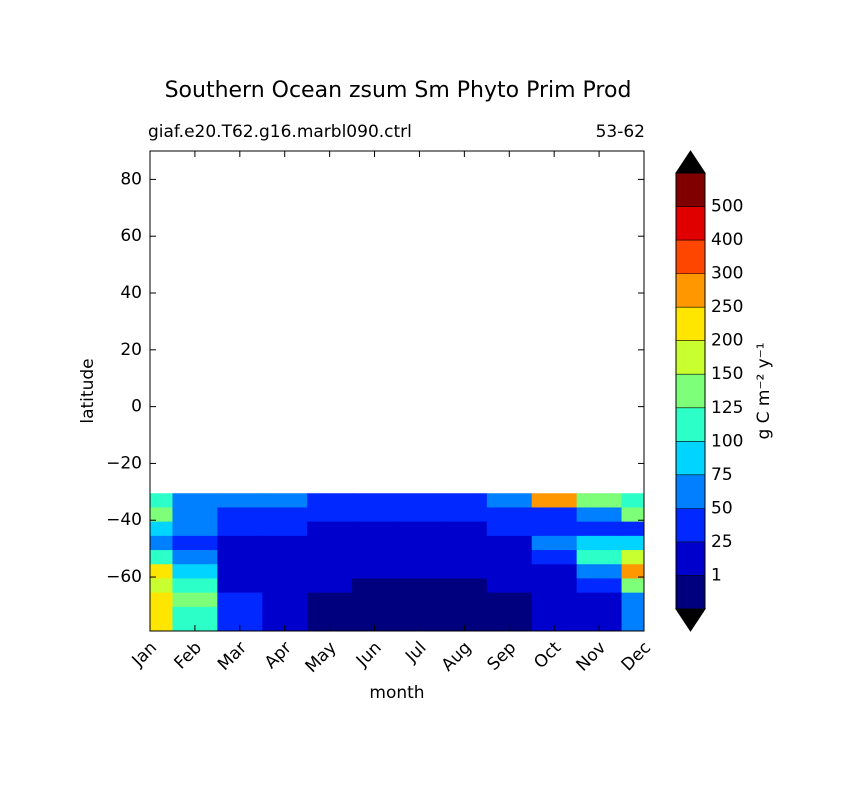 This screenshot has width=858, height=787. Describe the element at coordinates (144, 654) in the screenshot. I see `x-tick-label: Jan` at that location.